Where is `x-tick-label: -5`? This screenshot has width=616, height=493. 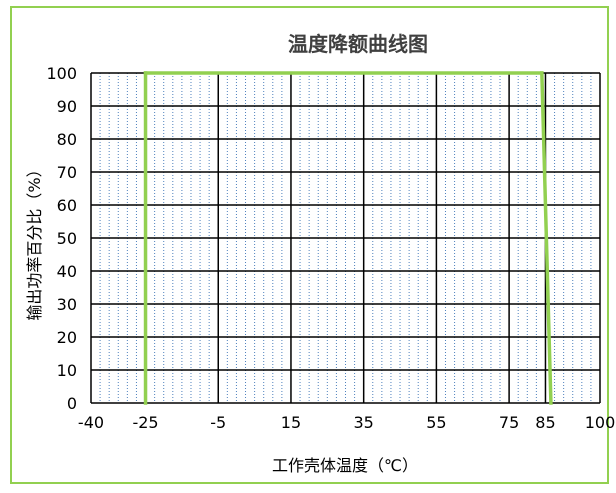
x-tick-label: -5 is located at coordinates (218, 422).